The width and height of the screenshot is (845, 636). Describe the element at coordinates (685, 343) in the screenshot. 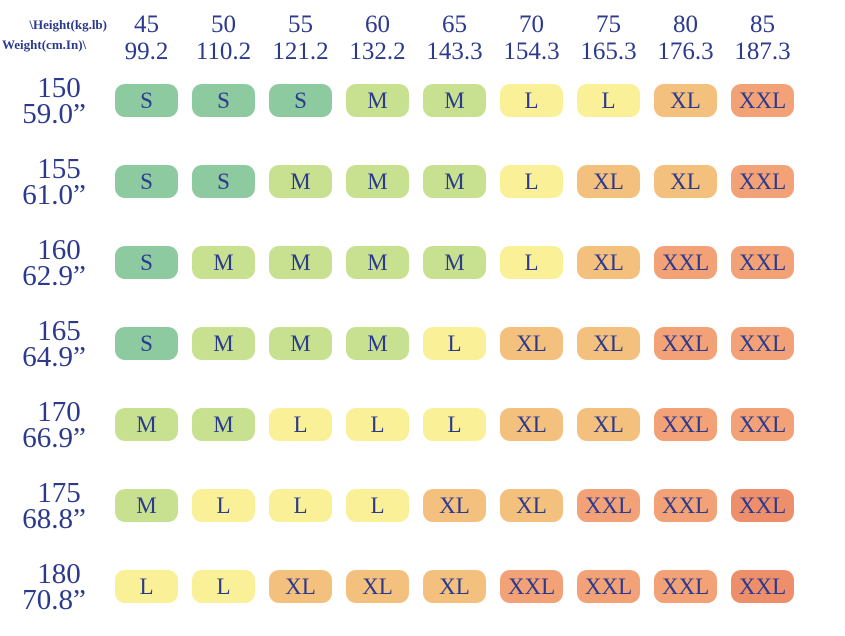

I see `size-cell-r4c8: XXL` at that location.